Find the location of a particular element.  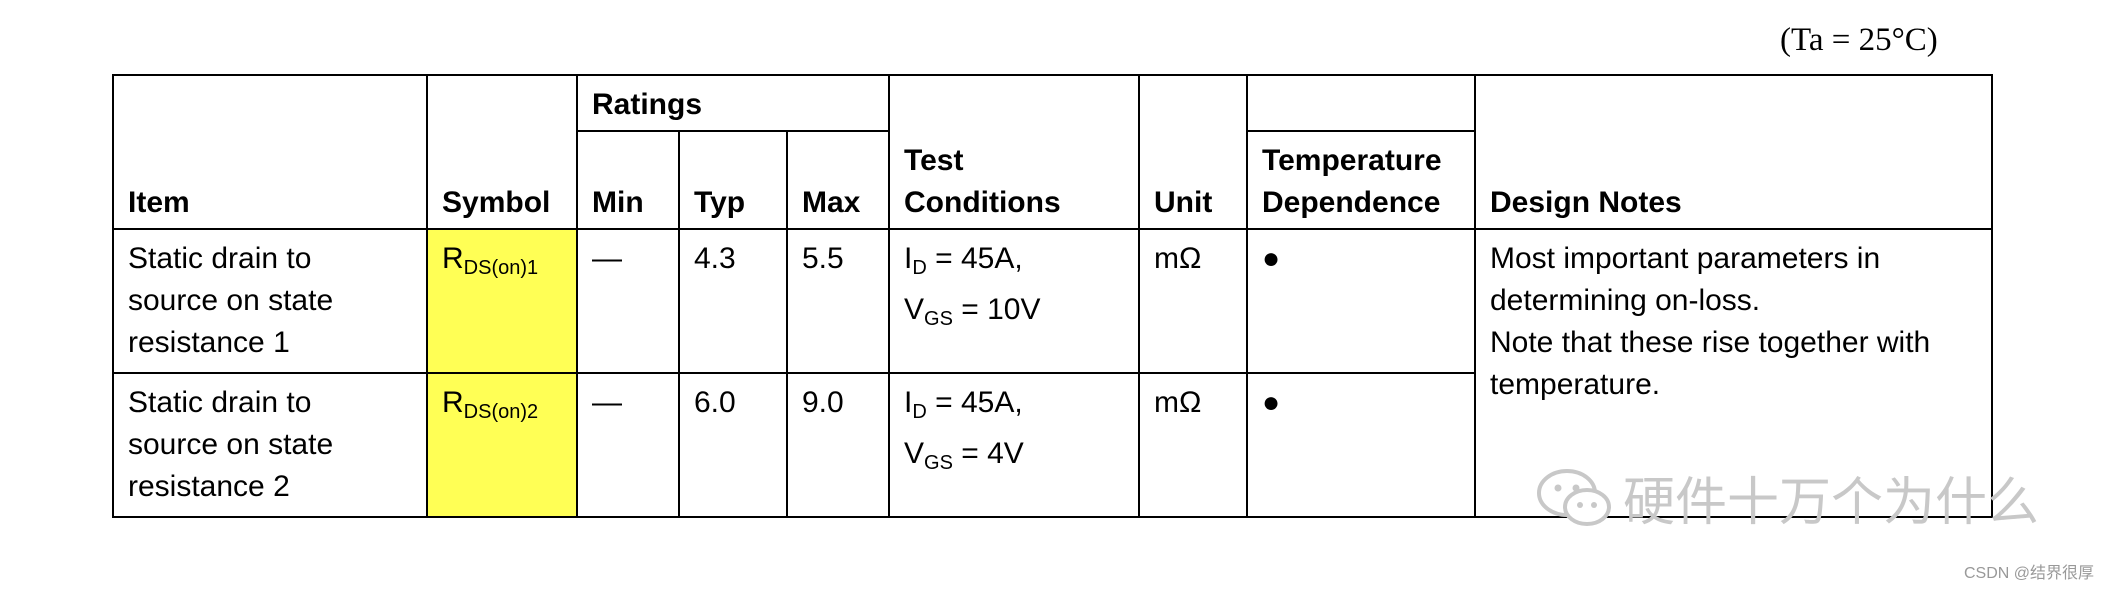

watermark: 硬件十万个为什么 is located at coordinates (1787, 497).